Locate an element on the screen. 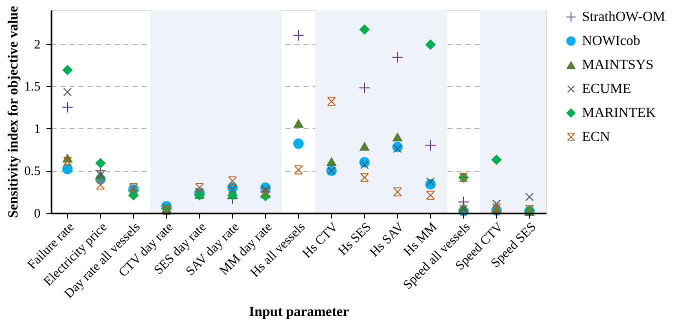 The height and width of the screenshot is (322, 673). legend-label: StrathOW-OM is located at coordinates (624, 17).